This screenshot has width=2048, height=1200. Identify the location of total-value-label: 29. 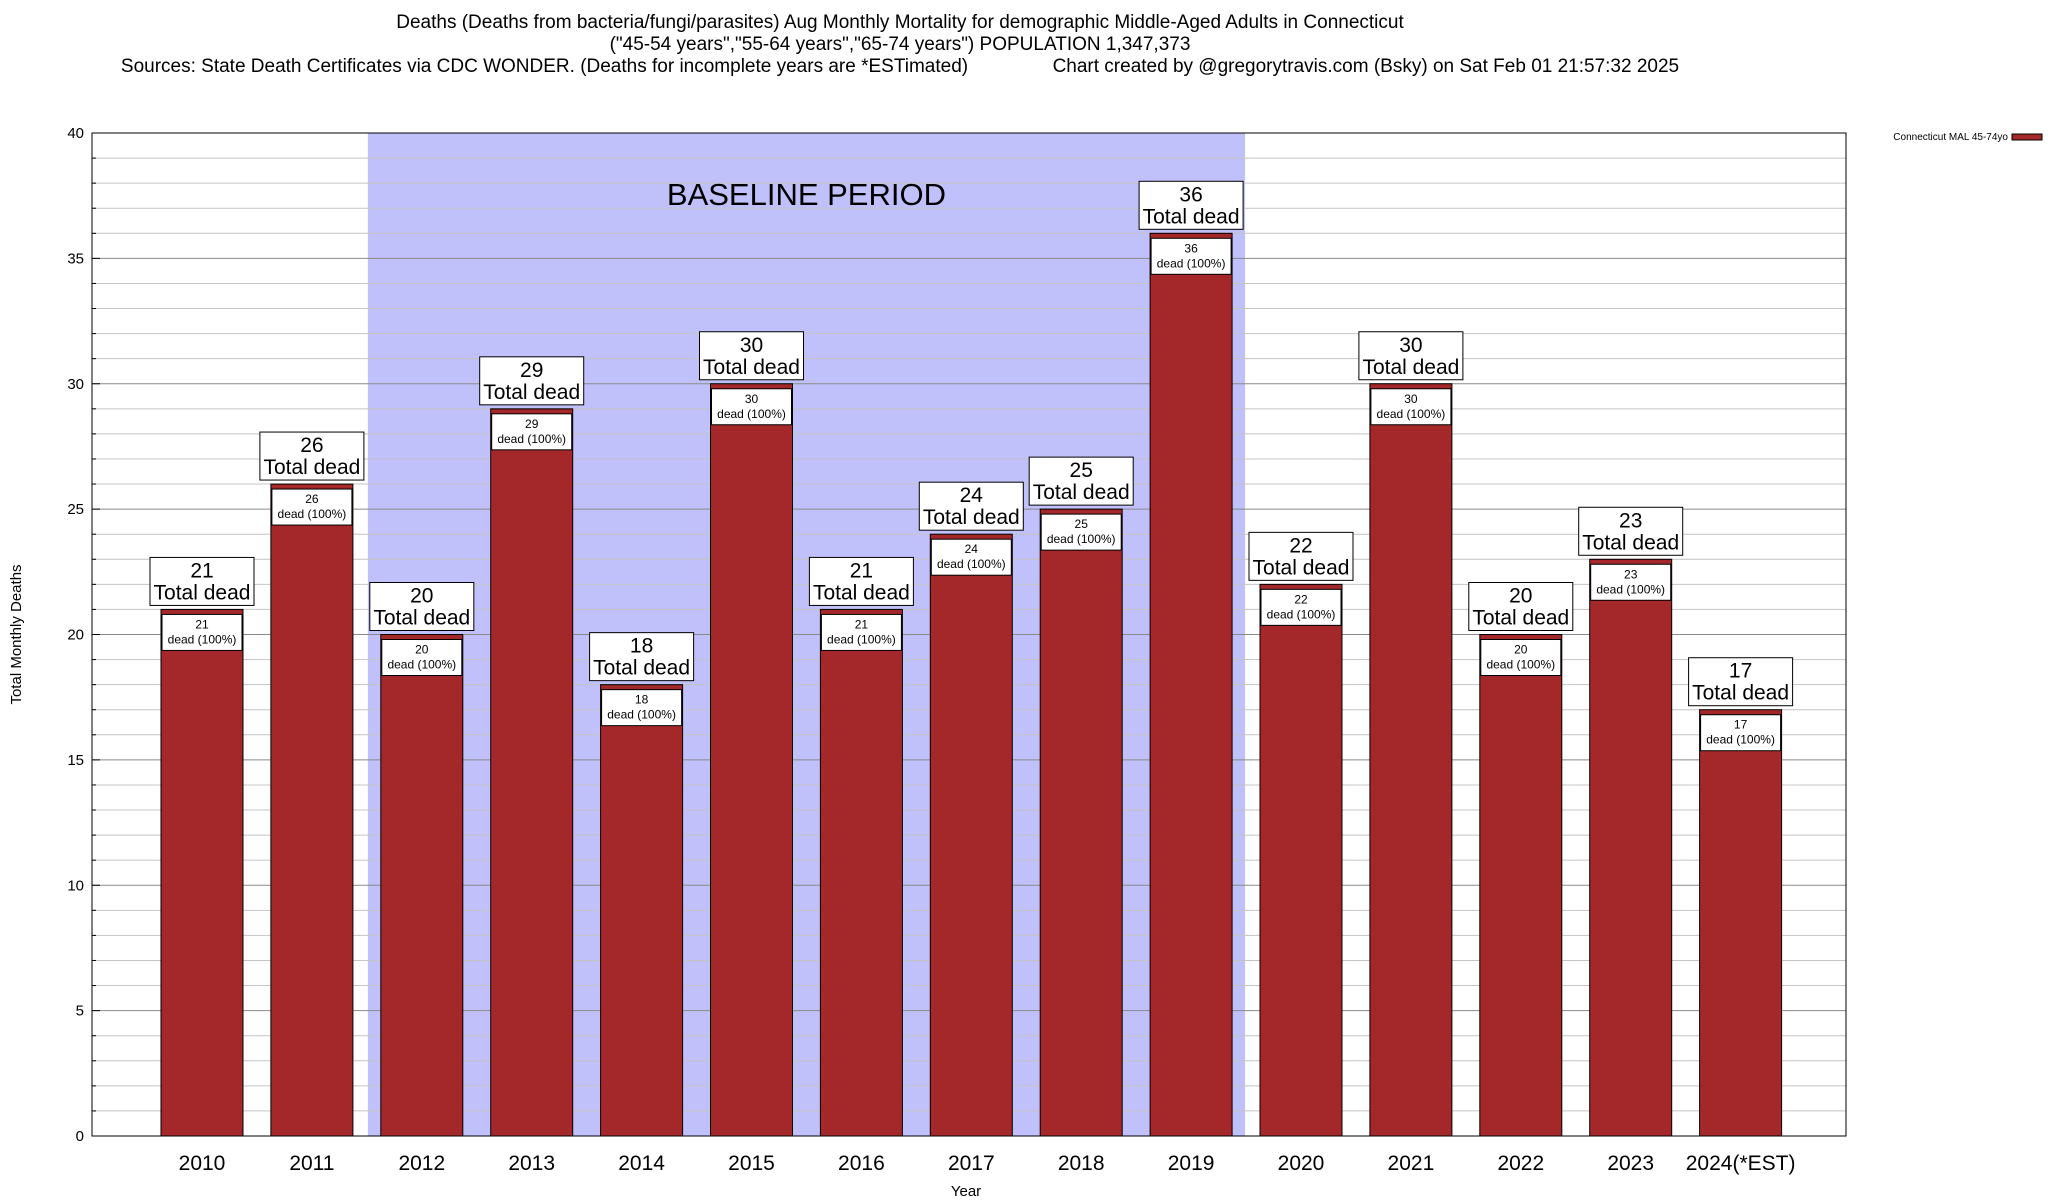
(531, 370).